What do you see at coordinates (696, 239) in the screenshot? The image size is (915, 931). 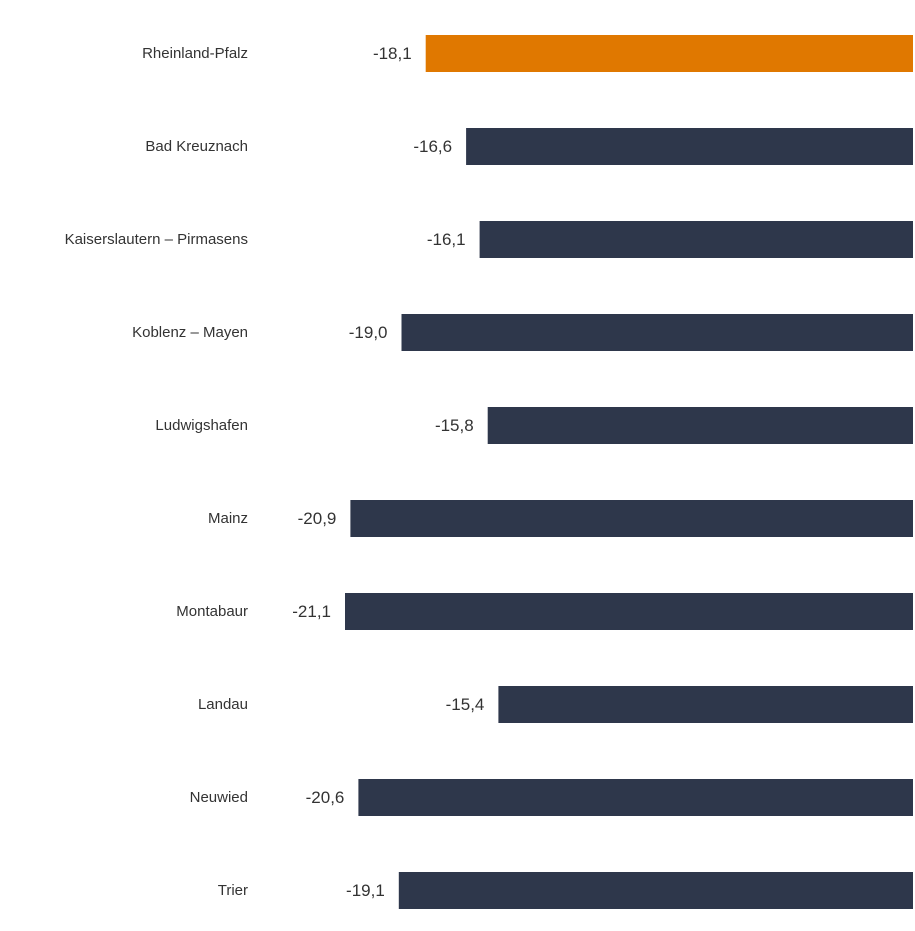 I see `bar-kaiserslautern-pirmasens` at bounding box center [696, 239].